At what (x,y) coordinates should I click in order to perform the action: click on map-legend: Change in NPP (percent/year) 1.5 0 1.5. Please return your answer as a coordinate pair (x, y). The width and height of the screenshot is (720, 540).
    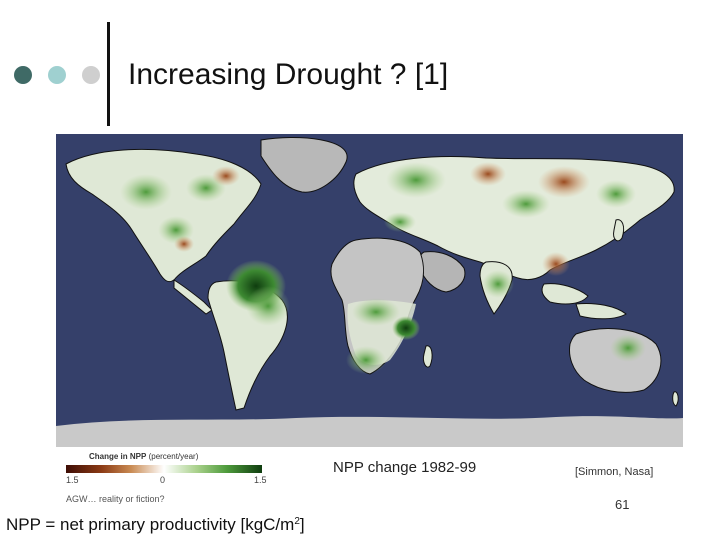
    Looking at the image, I should click on (168, 472).